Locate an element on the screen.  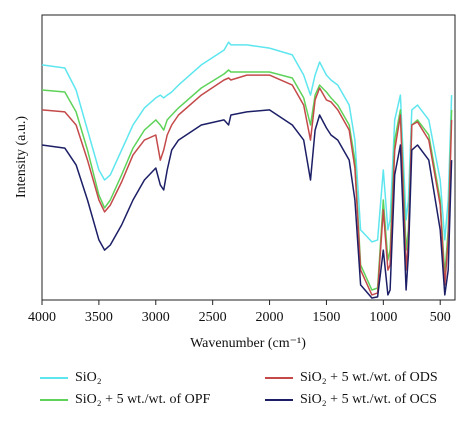
x-tick-label: 4000 is located at coordinates (42, 317).